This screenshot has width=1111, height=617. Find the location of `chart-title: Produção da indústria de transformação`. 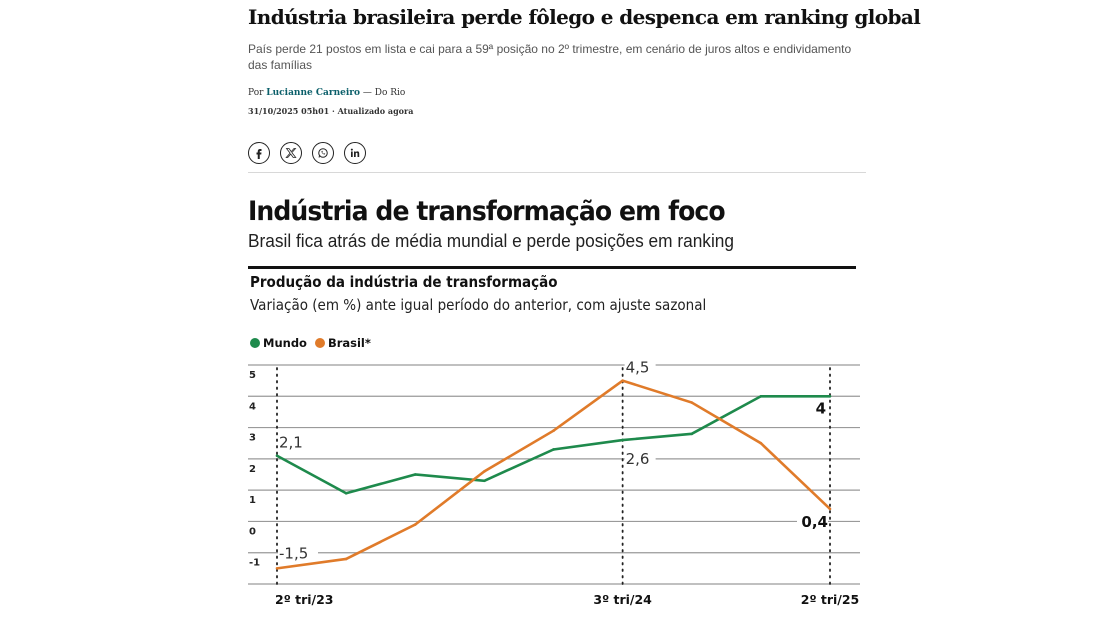

chart-title: Produção da indústria de transformação is located at coordinates (404, 282).